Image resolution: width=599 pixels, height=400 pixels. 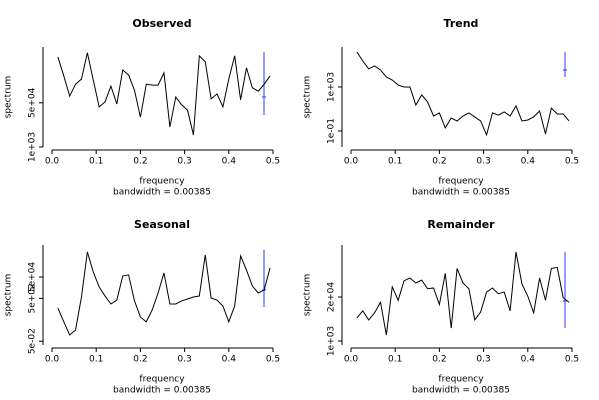 I want to click on y-tick-label: 5e+02, so click(x=33, y=298).